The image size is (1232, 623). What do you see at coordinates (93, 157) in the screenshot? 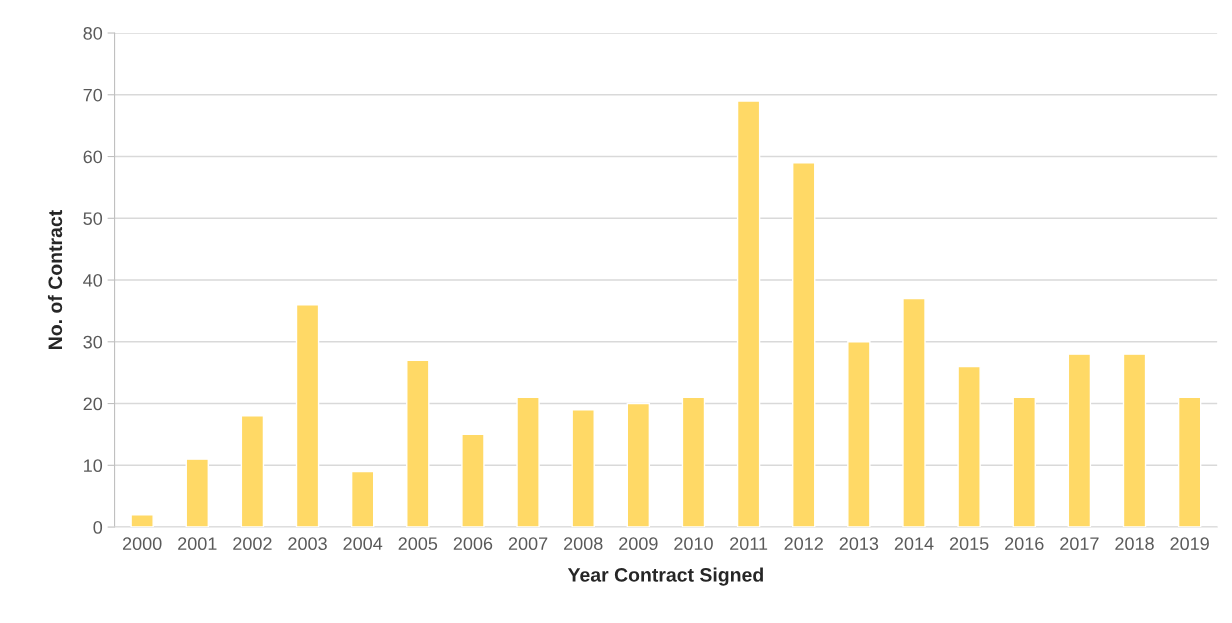
I see `y-tick-label: 60` at bounding box center [93, 157].